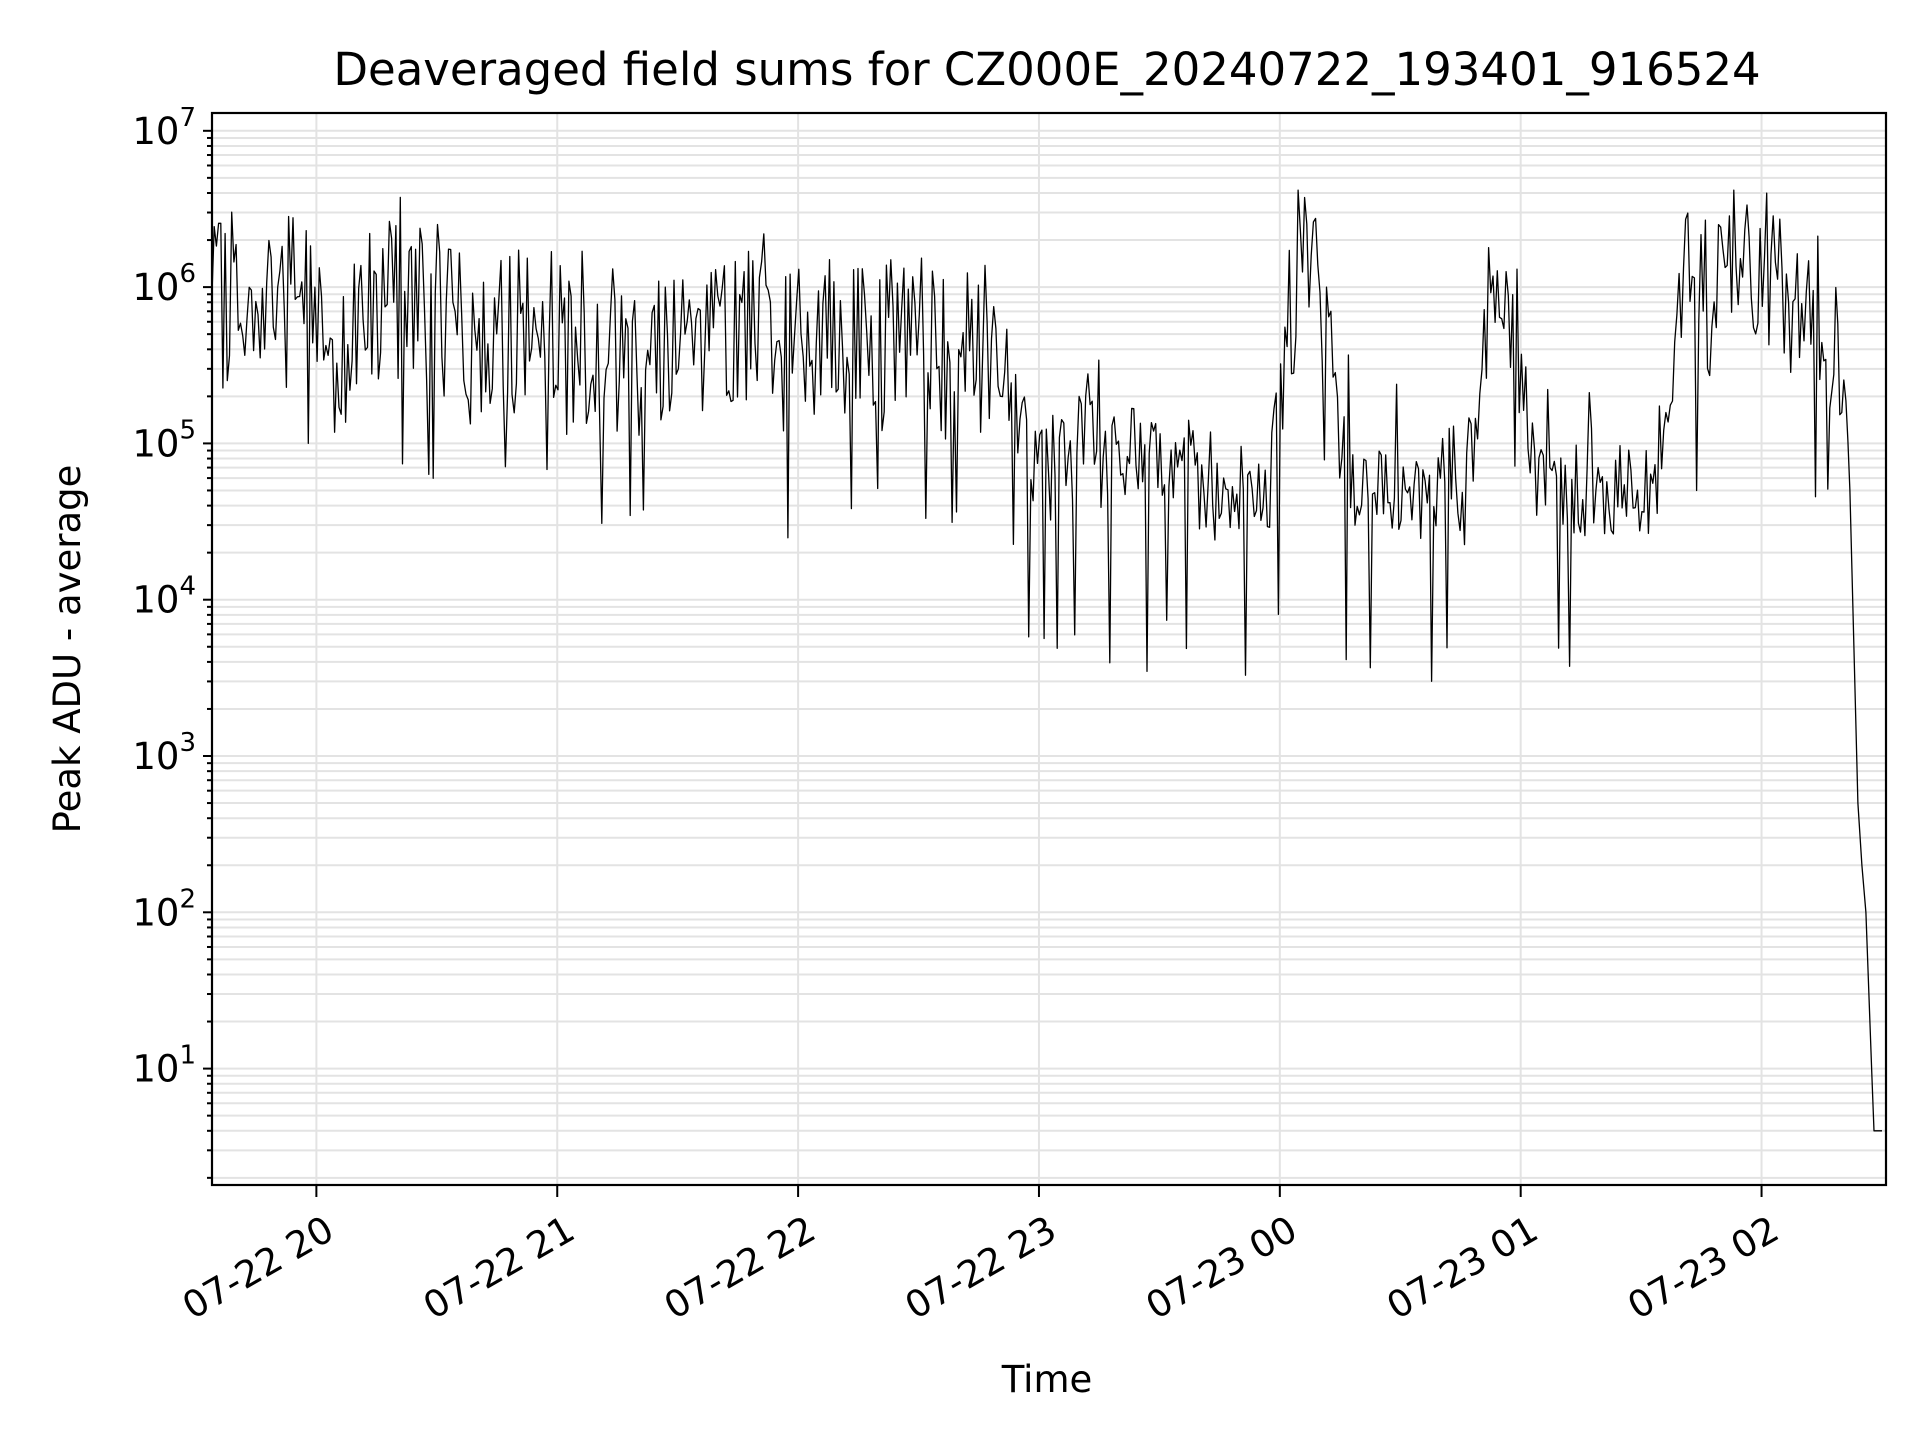 The height and width of the screenshot is (1440, 1920). What do you see at coordinates (67, 649) in the screenshot?
I see `y-axis-label: Peak ADU - average` at bounding box center [67, 649].